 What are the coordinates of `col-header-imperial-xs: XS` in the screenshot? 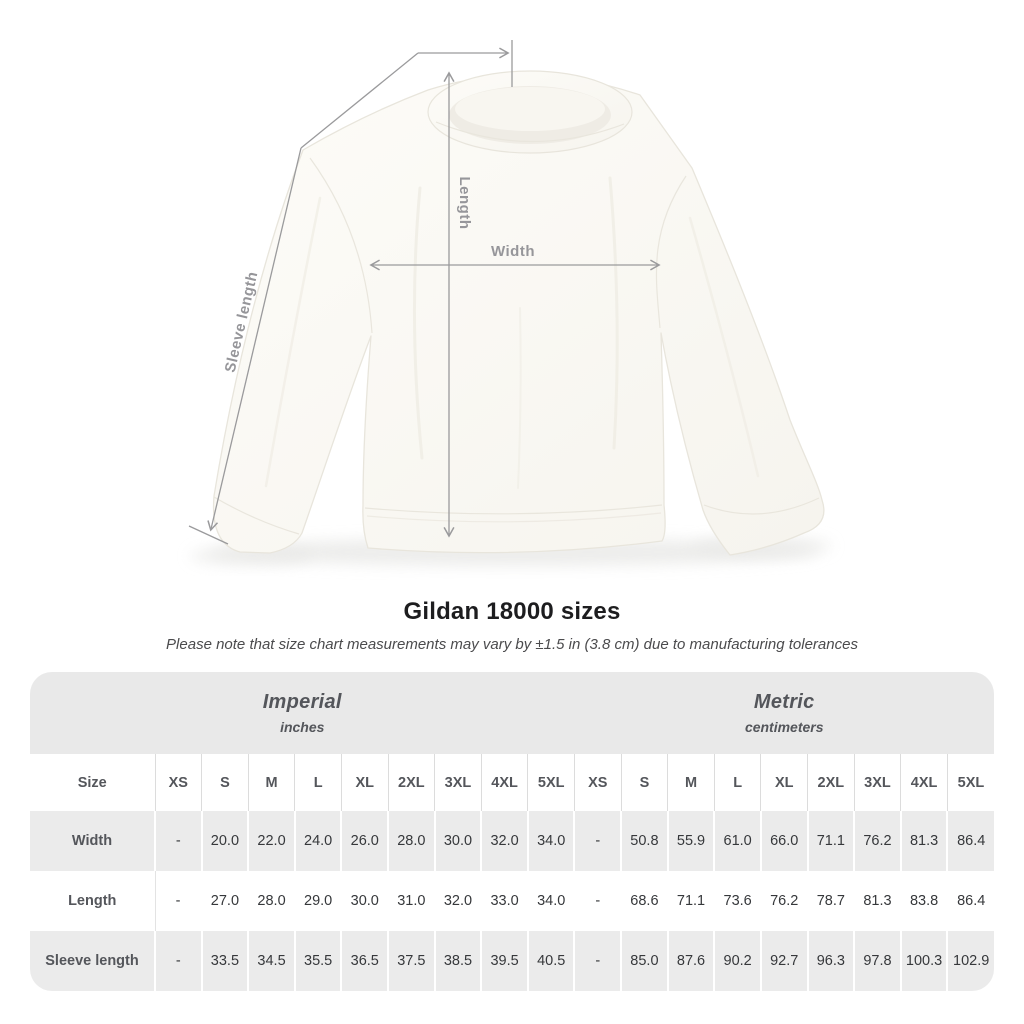 It's located at (178, 782).